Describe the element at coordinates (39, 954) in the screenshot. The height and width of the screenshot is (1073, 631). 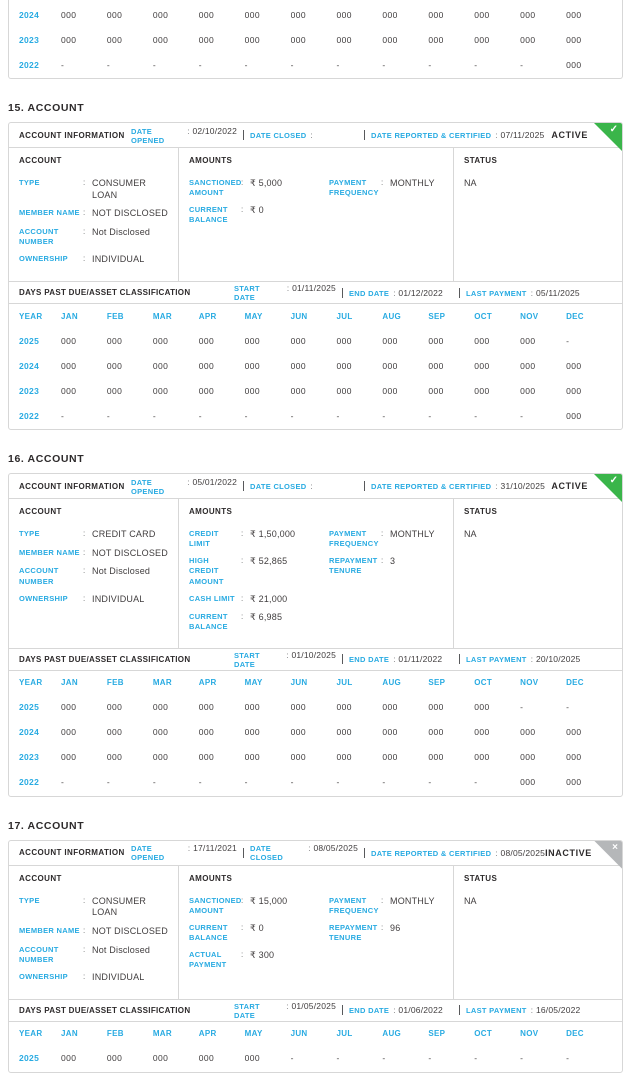
I see `field-label: ACCOUNT NUMBER` at that location.